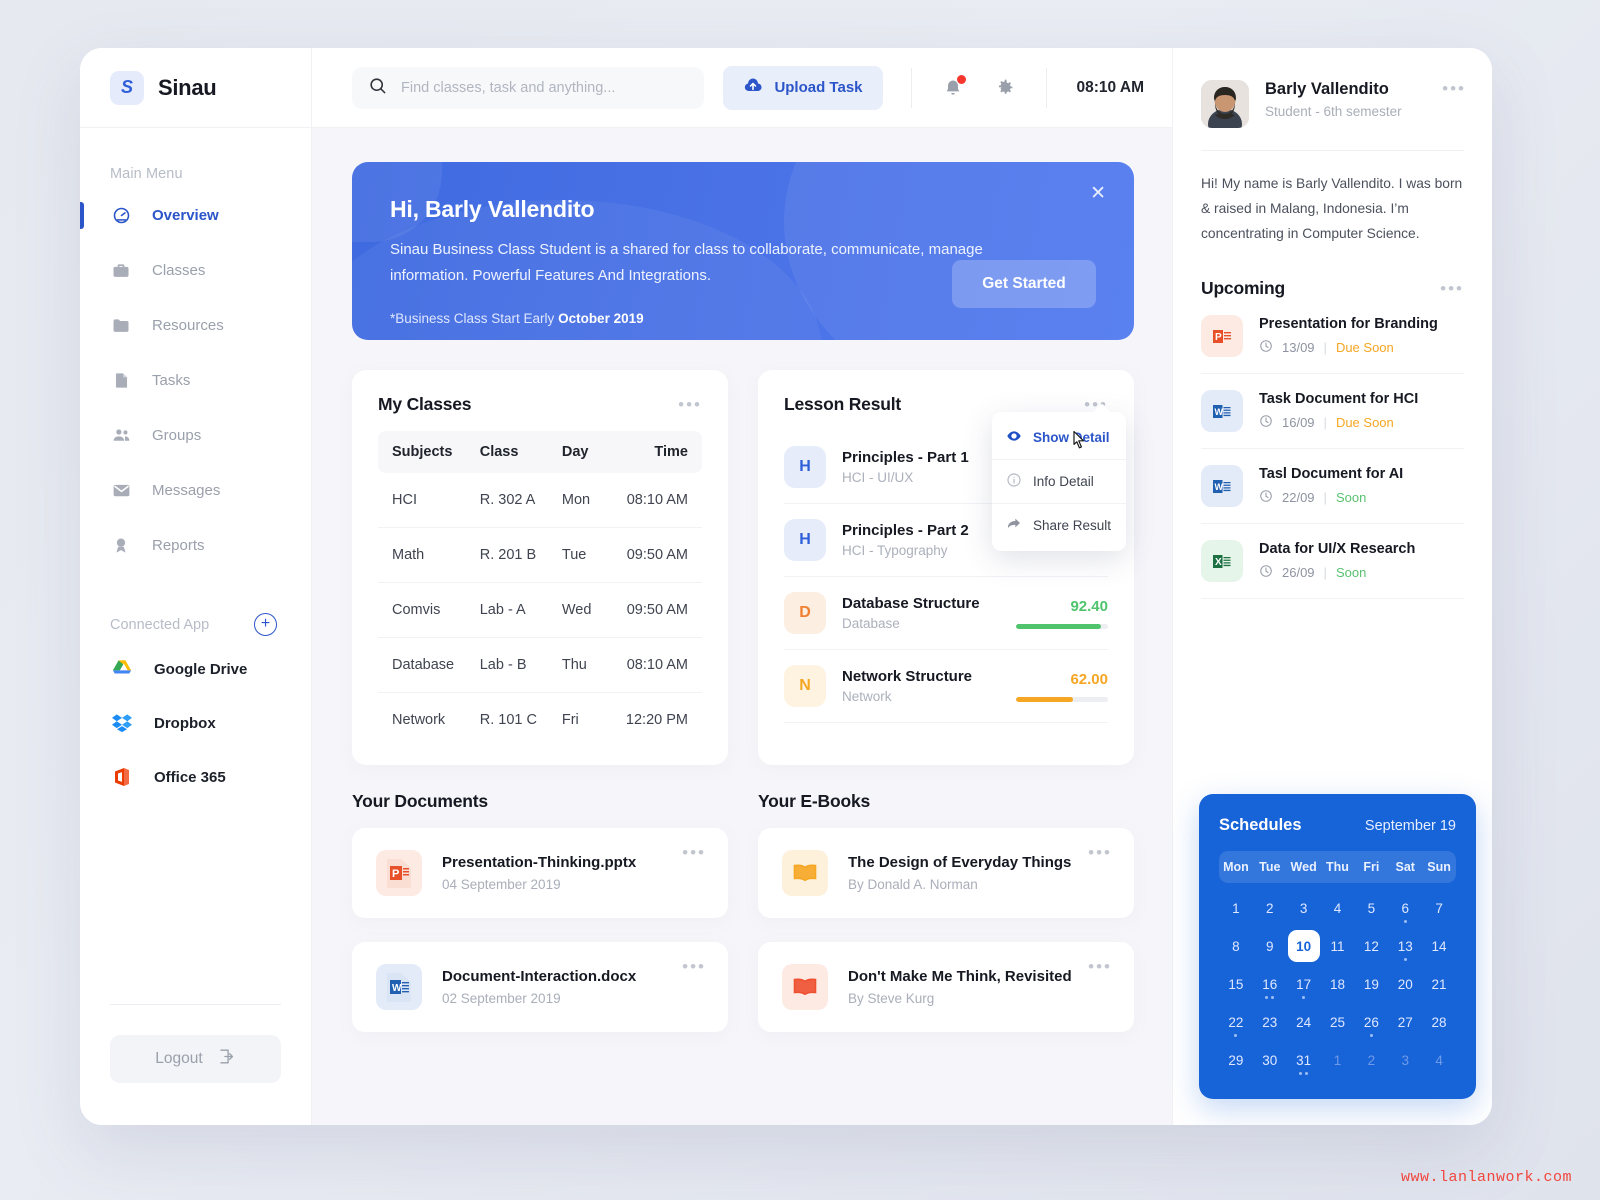 Image resolution: width=1600 pixels, height=1200 pixels. Describe the element at coordinates (1332, 411) in the screenshot. I see `upcoming-item: W Task Document for HCI 16/09 | Due Soon` at that location.